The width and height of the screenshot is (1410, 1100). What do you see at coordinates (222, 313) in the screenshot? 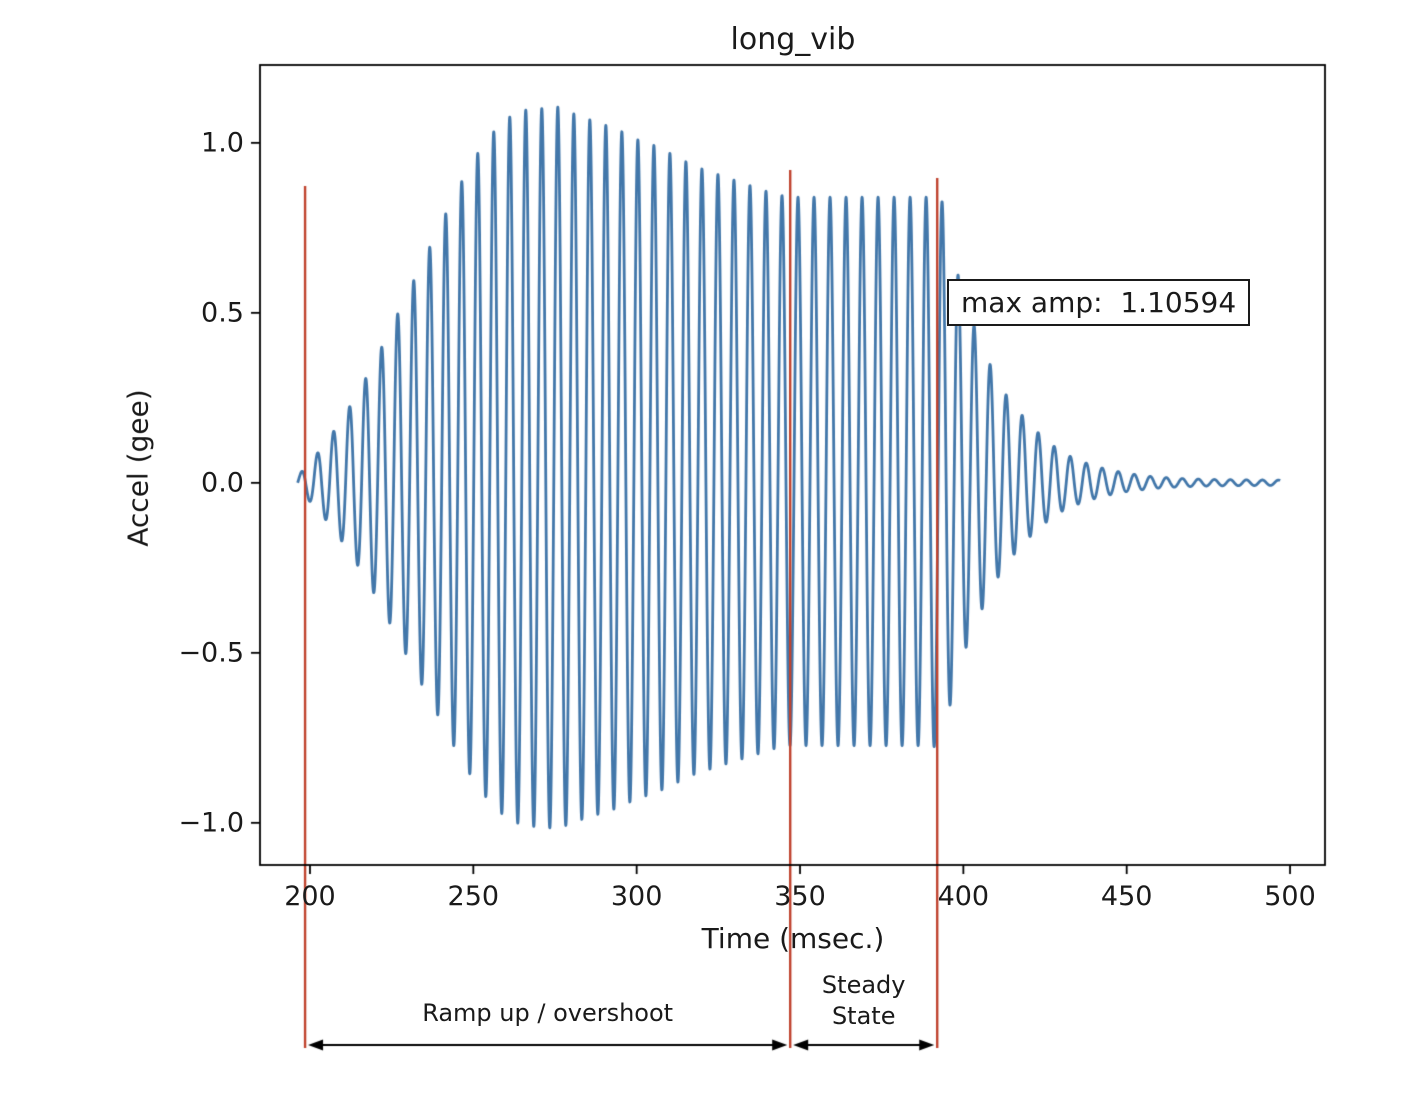
I see `y-tick-label: 0.5` at bounding box center [222, 313].